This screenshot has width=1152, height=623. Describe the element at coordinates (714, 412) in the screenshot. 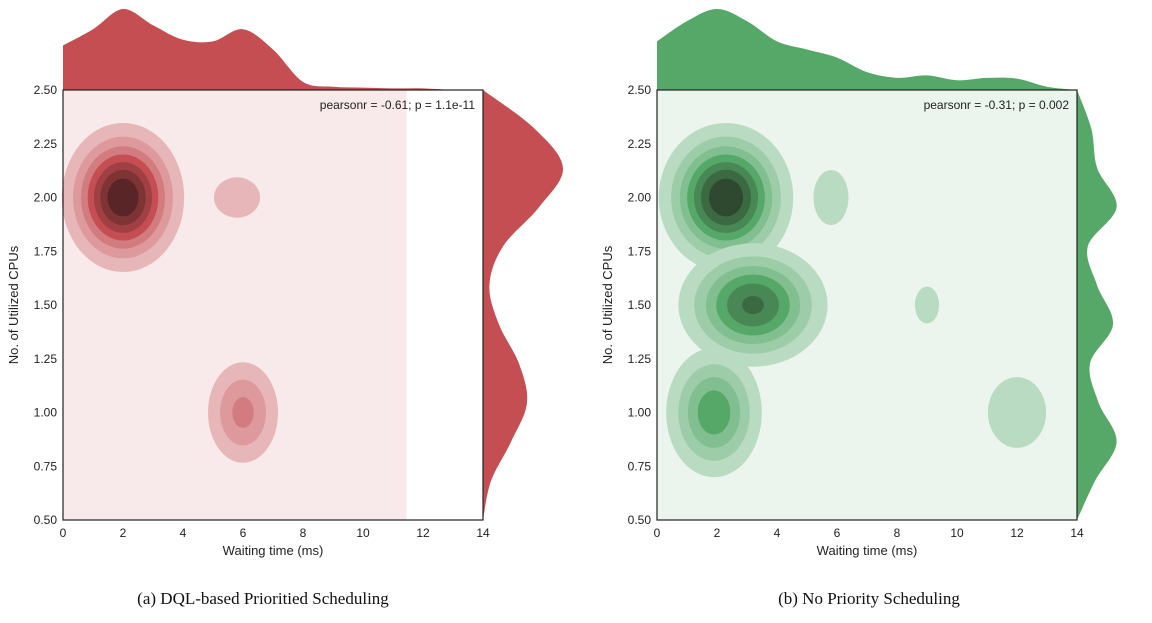

I see `panel-b-contour-peak3-level4` at that location.